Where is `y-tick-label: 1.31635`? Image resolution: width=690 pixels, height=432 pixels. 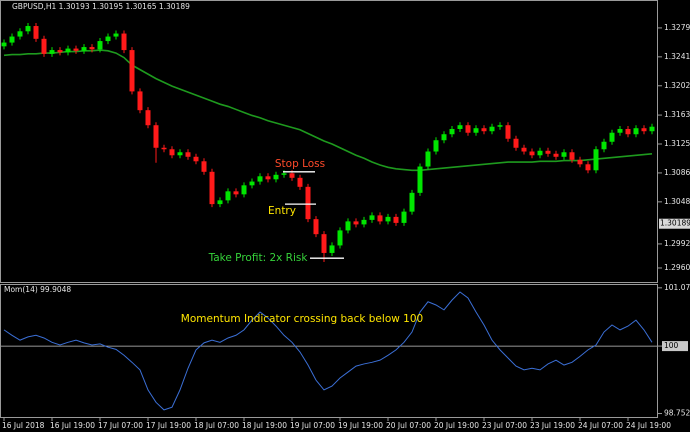
y-tick-label: 1.31635 is located at coordinates (677, 114).